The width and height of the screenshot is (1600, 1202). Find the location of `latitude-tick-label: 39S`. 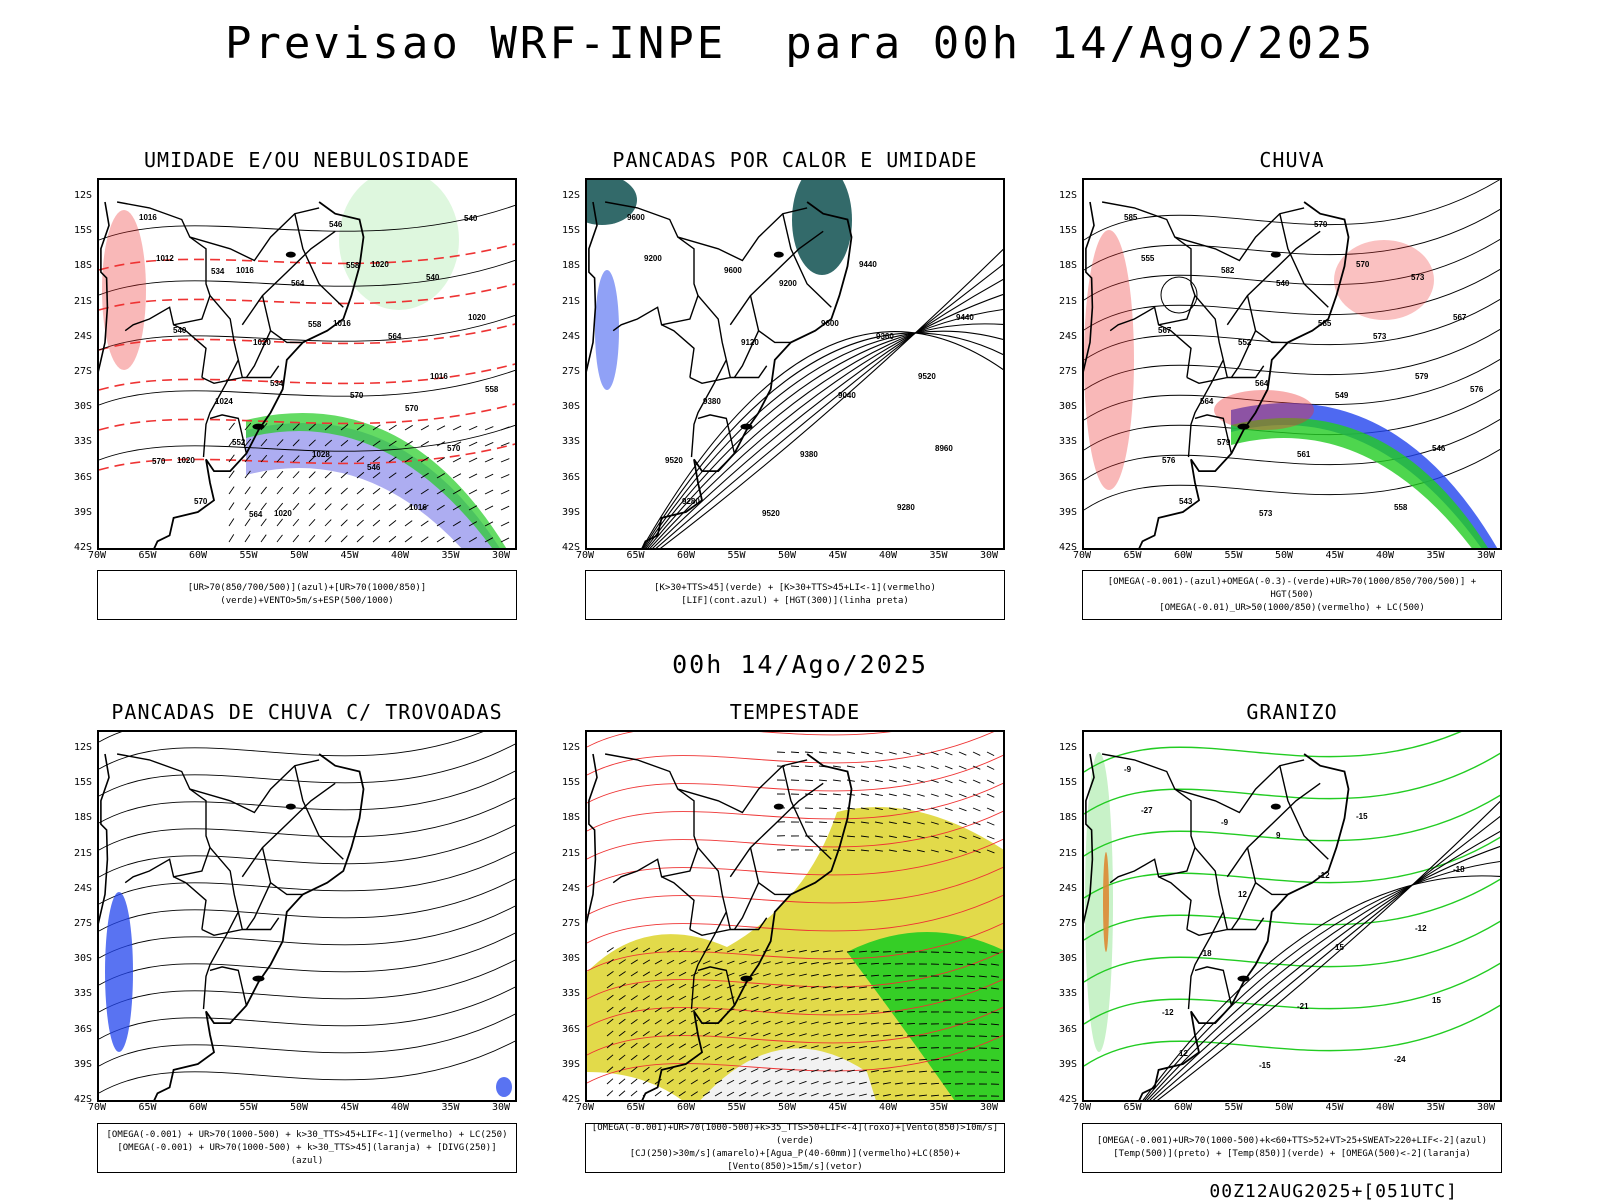

latitude-tick-label: 39S is located at coordinates (1062, 1064).